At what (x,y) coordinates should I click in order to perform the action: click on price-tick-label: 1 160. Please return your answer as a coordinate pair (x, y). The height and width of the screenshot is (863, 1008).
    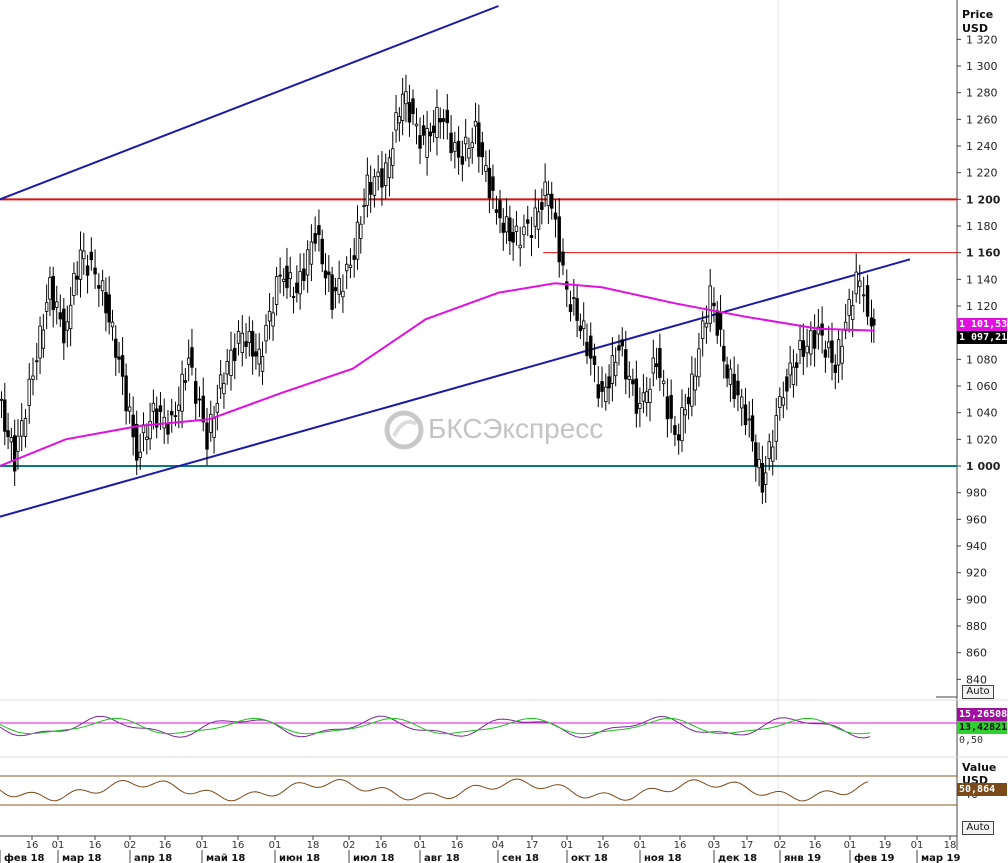
    Looking at the image, I should click on (983, 253).